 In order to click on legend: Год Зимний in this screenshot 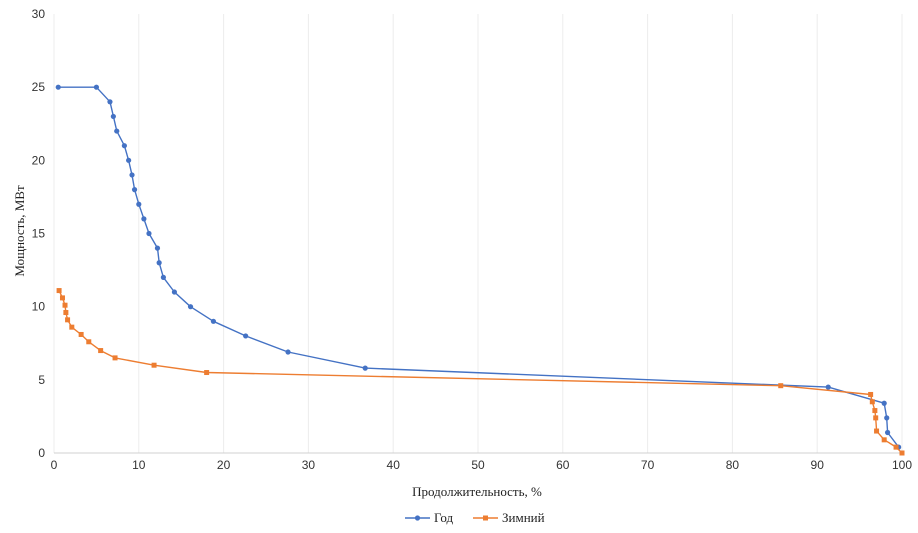, I will do `click(475, 517)`.